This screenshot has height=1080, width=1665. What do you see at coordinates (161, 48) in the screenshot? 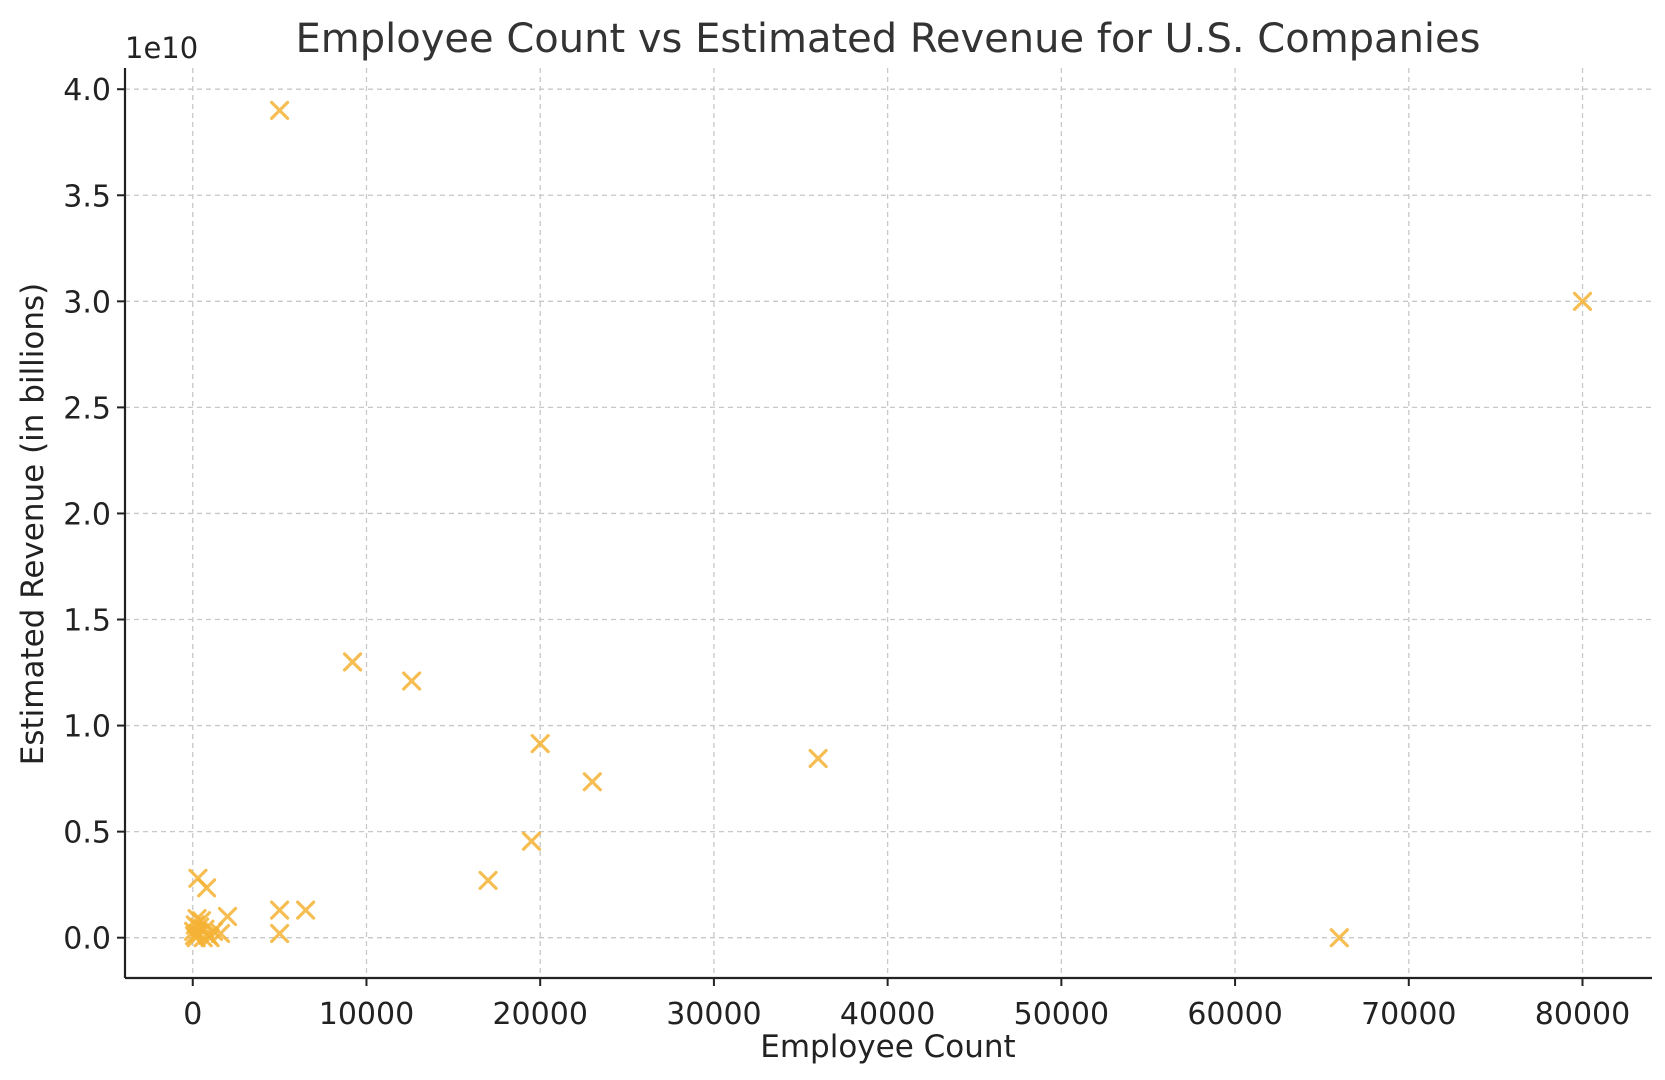
I see `y-offset-label: 1e10` at bounding box center [161, 48].